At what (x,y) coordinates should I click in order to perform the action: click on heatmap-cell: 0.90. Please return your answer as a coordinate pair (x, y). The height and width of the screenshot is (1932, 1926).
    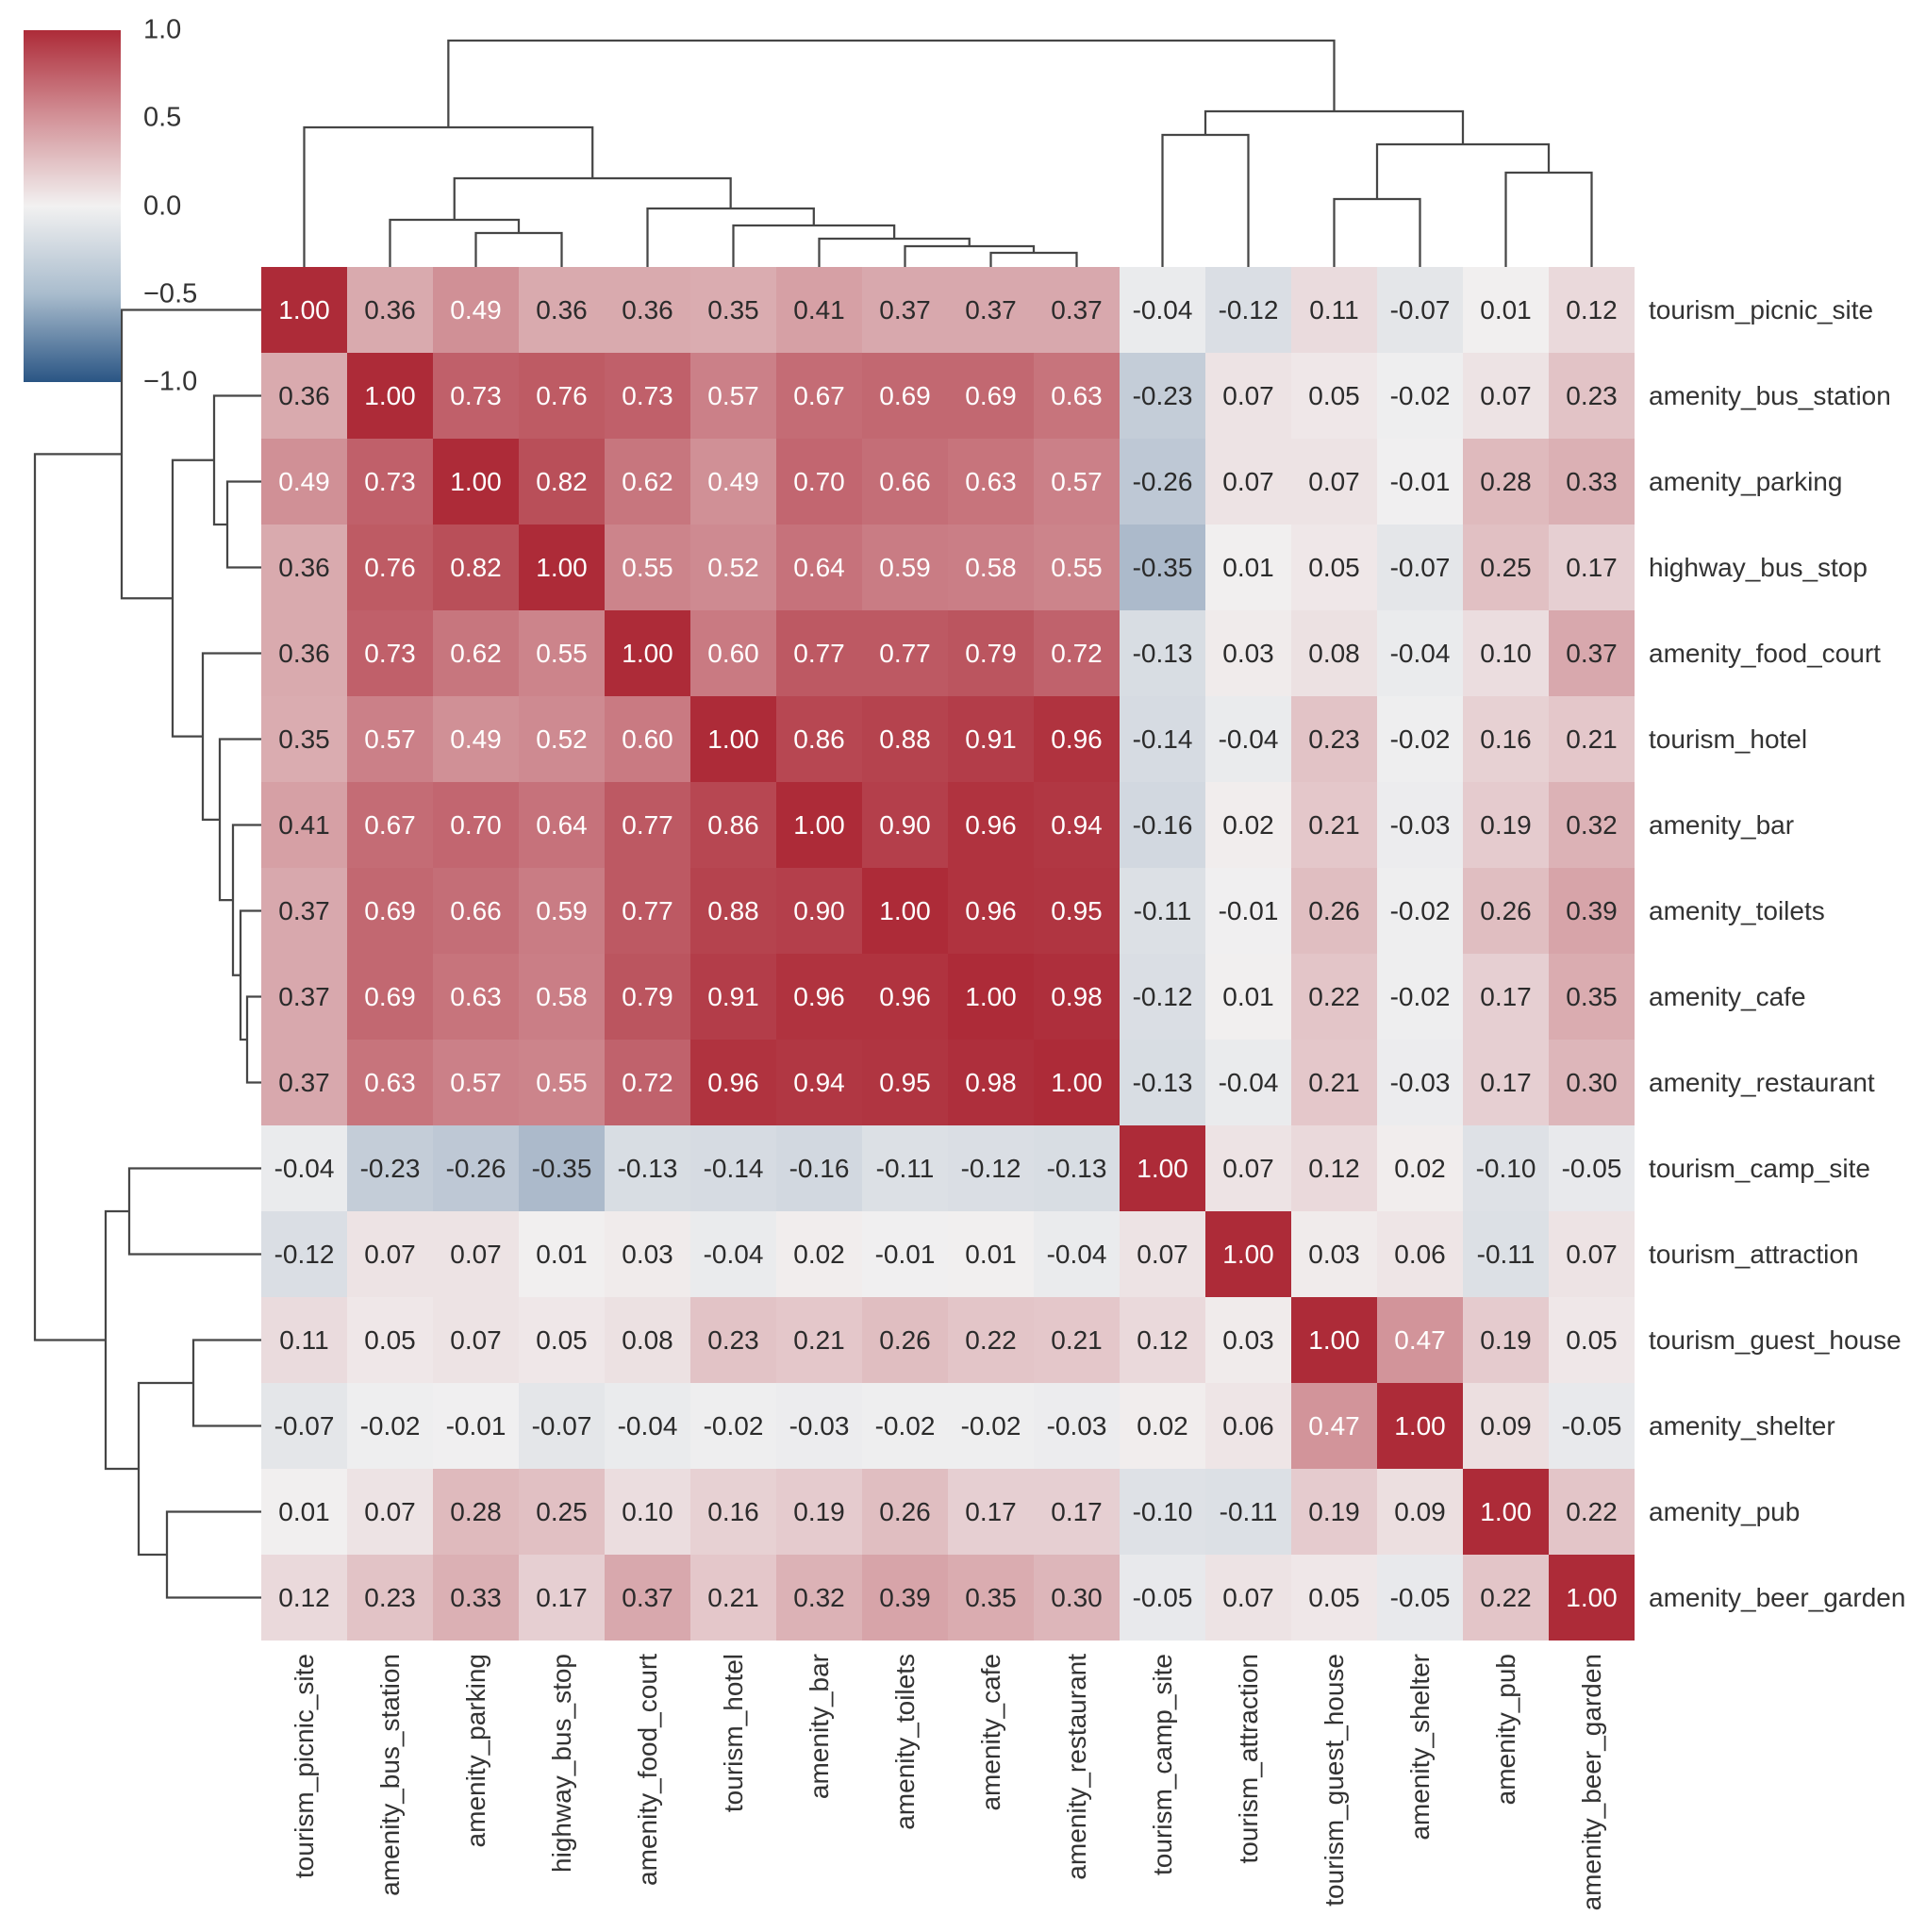
    Looking at the image, I should click on (819, 911).